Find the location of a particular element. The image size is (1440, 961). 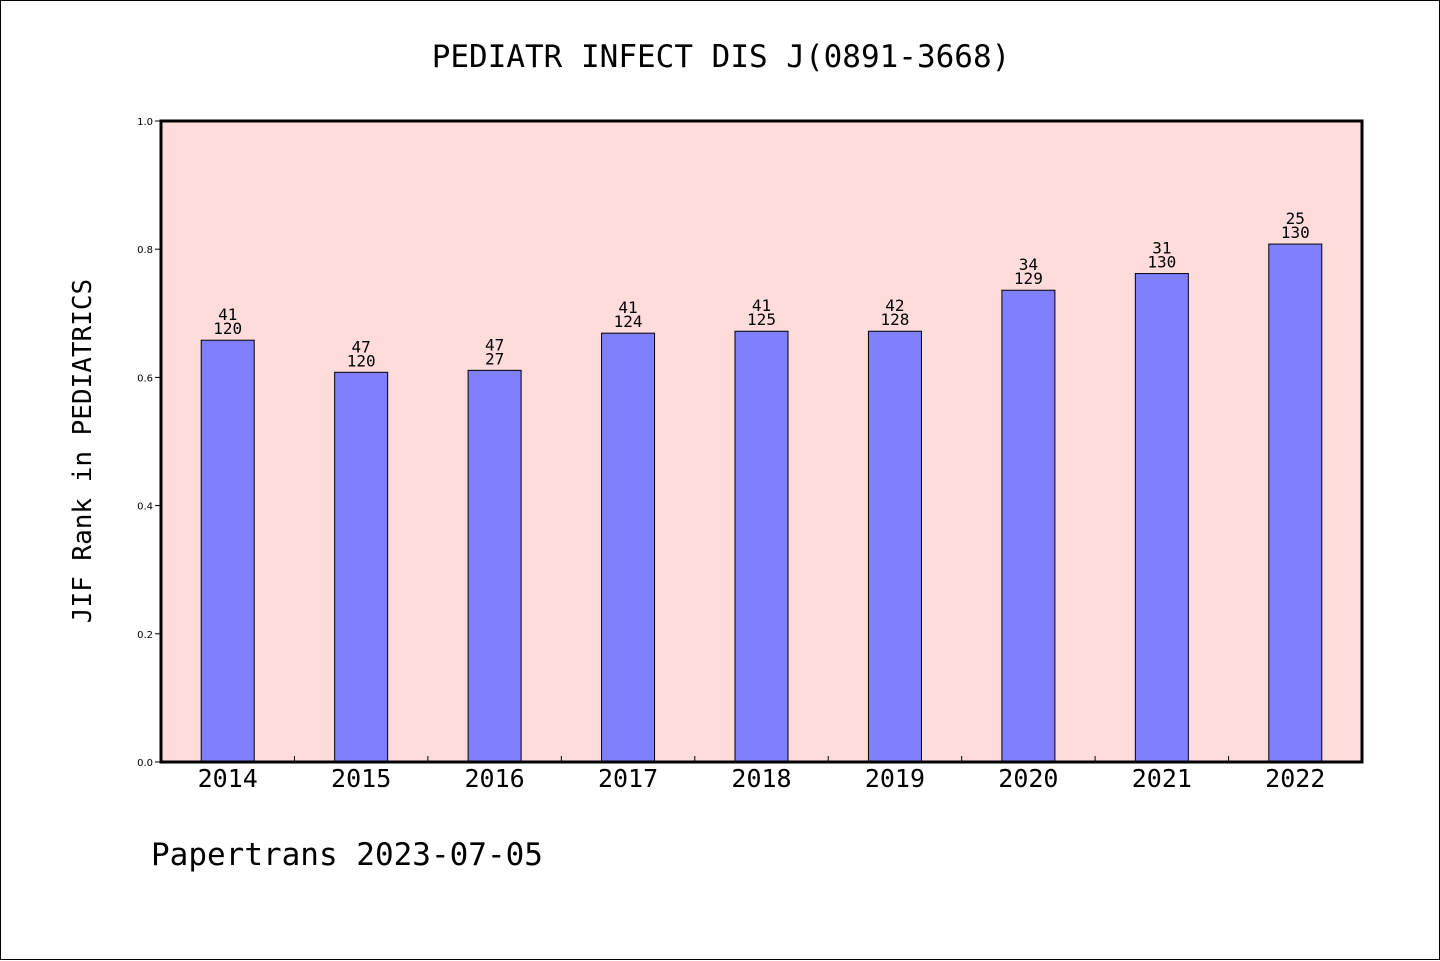

rank-label-2020: 34 is located at coordinates (1028, 264).